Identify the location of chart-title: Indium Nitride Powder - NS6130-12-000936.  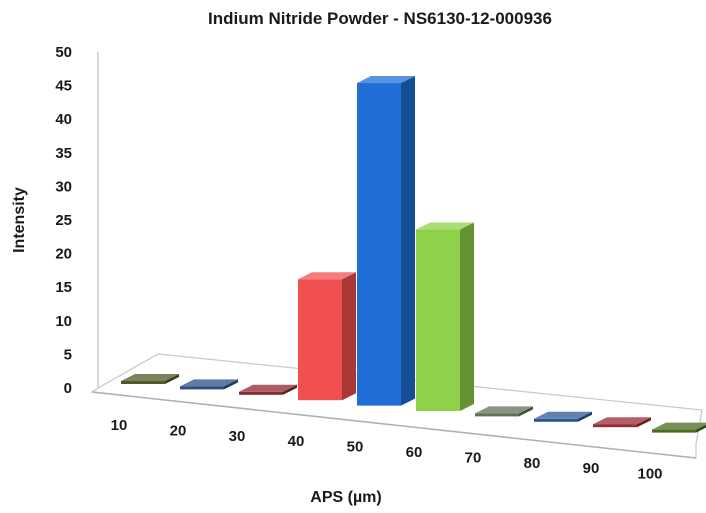
(380, 18).